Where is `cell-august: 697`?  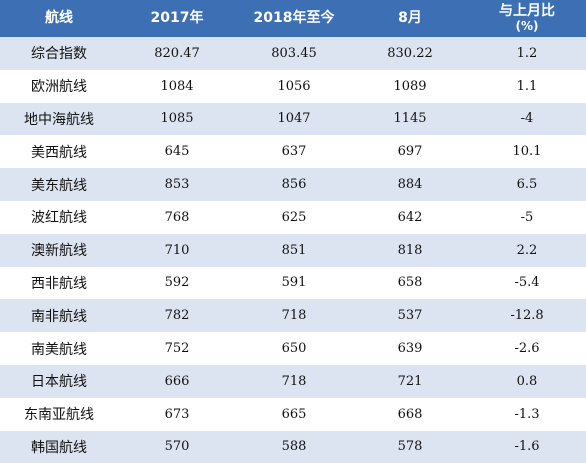 cell-august: 697 is located at coordinates (410, 152).